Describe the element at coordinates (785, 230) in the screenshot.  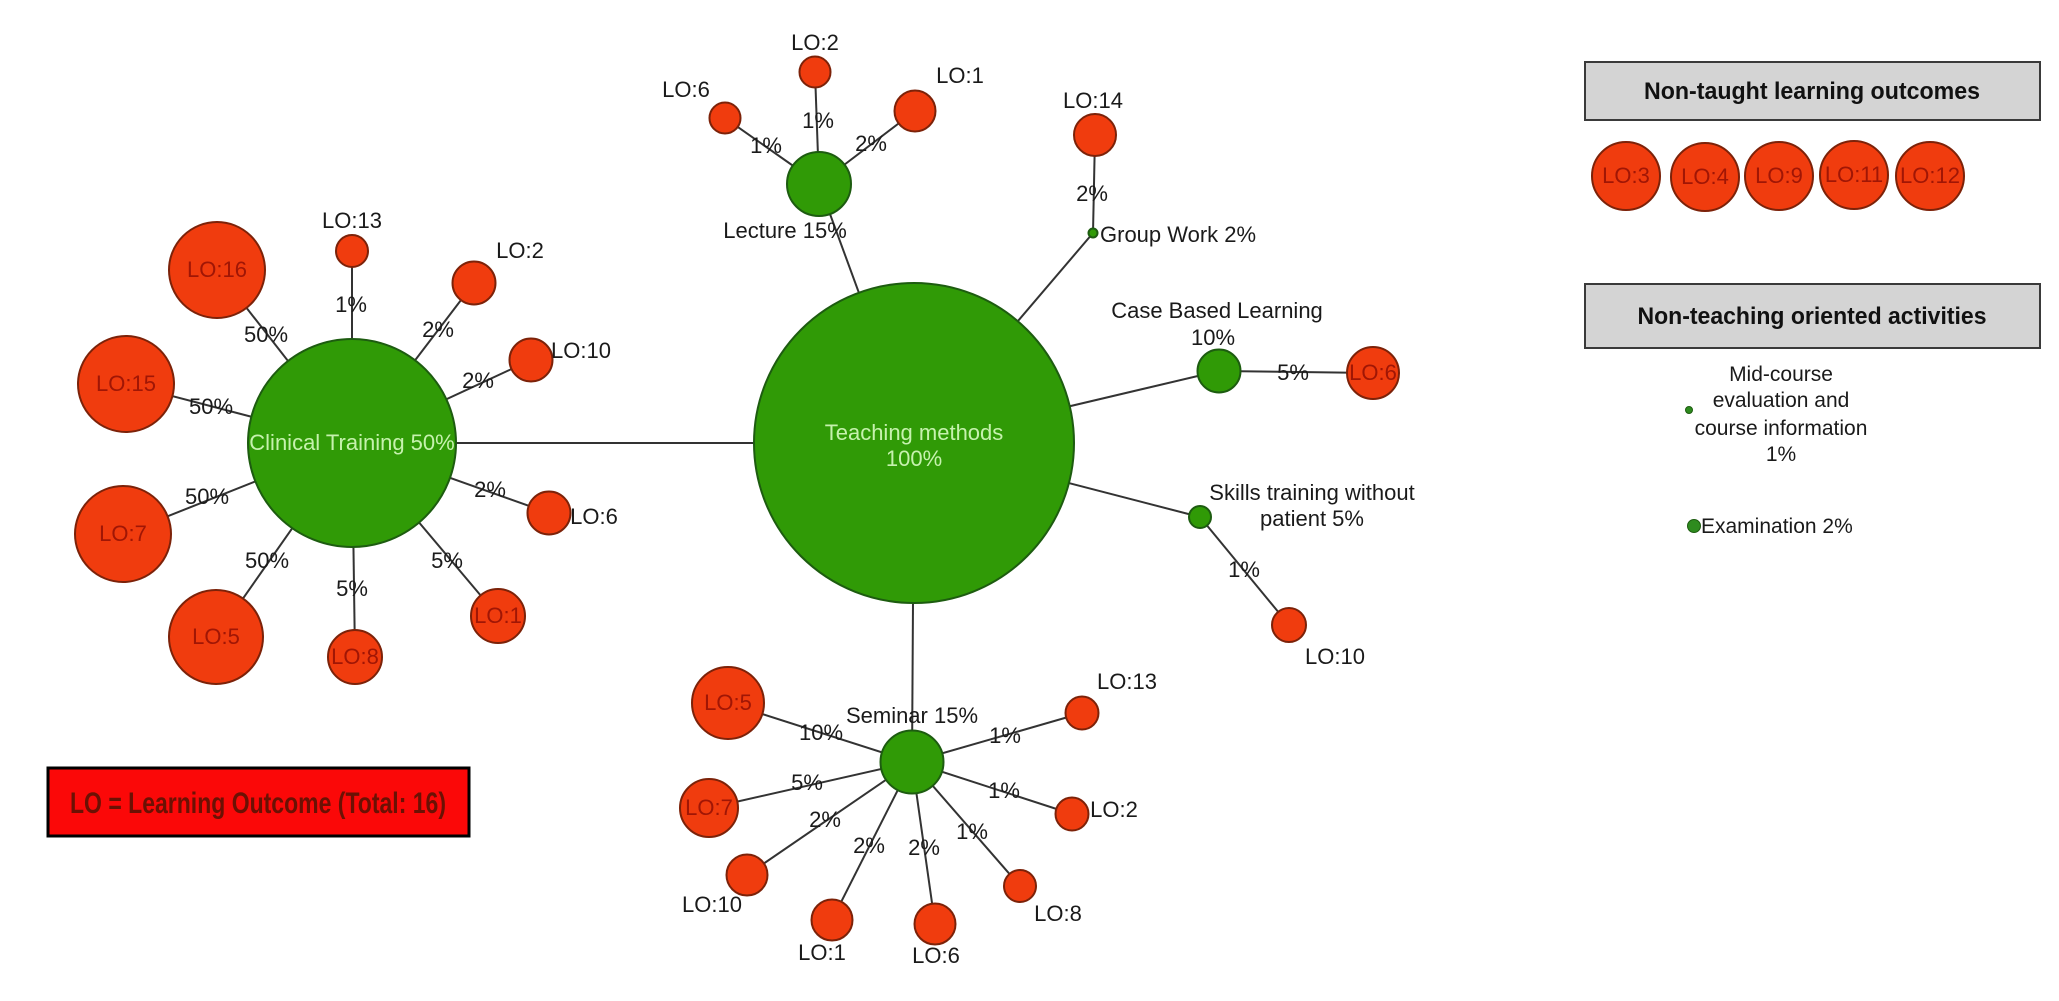
I see `svg-text: Lecture 15%` at that location.